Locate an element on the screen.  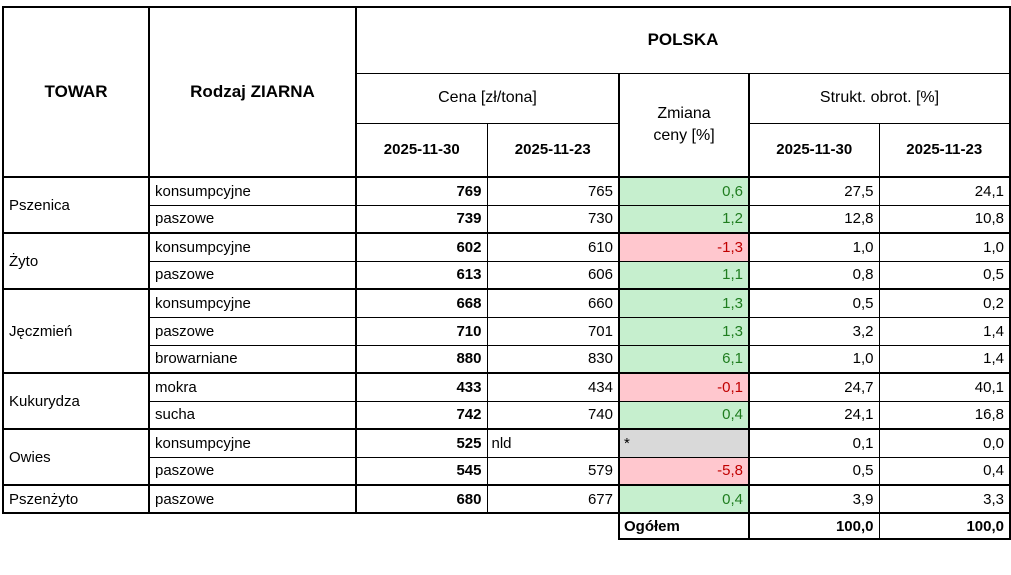
share-current-cell: 0,1 is located at coordinates (814, 443).